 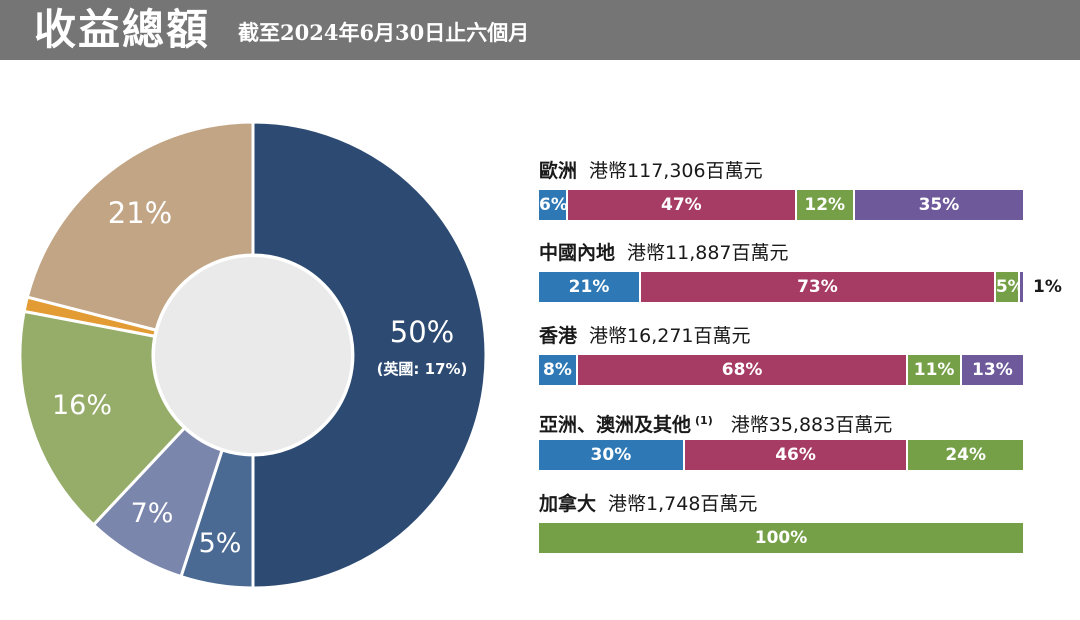 What do you see at coordinates (811, 425) in the screenshot?
I see `region-total: 港幣35,883百萬元` at bounding box center [811, 425].